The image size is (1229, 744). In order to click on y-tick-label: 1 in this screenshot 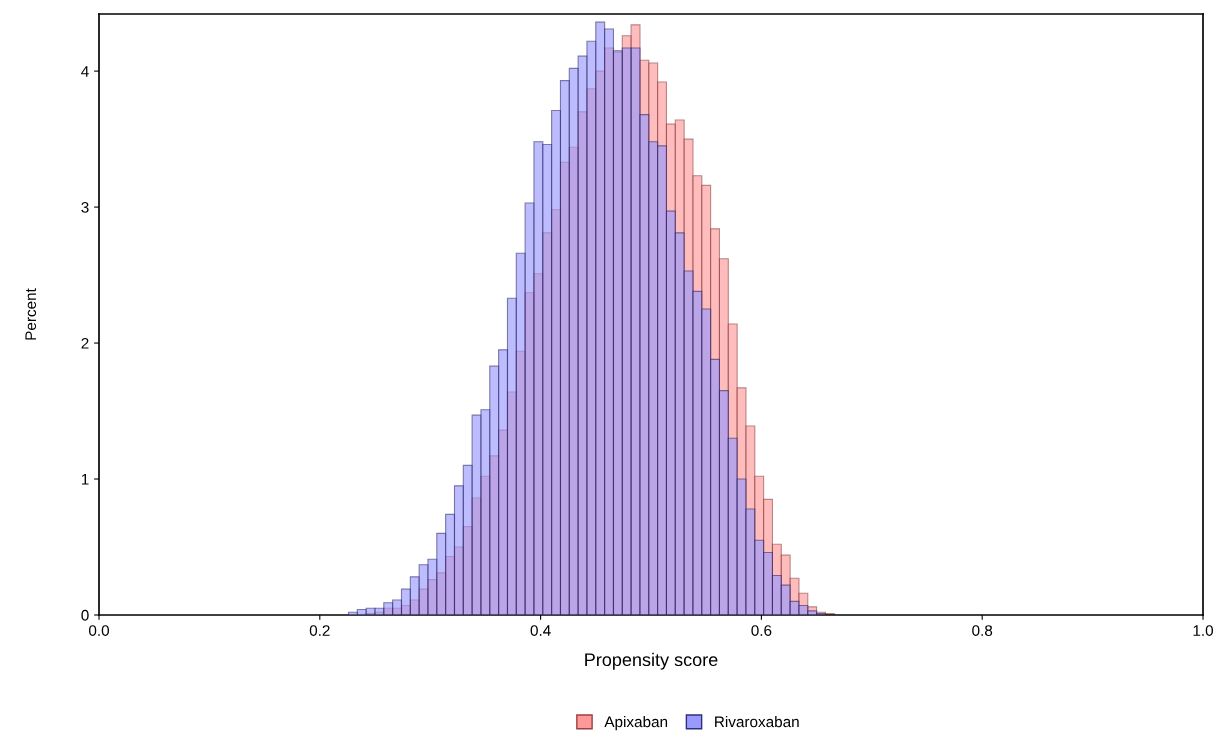, I will do `click(85, 479)`.